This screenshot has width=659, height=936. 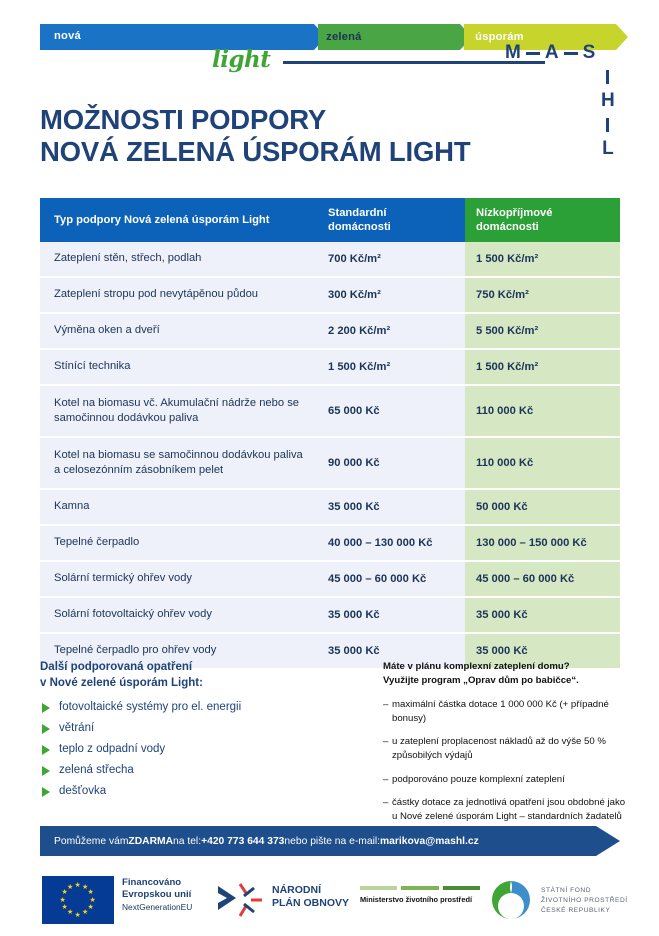 What do you see at coordinates (357, 212) in the screenshot?
I see `table-header-standard-l1: Standardní` at bounding box center [357, 212].